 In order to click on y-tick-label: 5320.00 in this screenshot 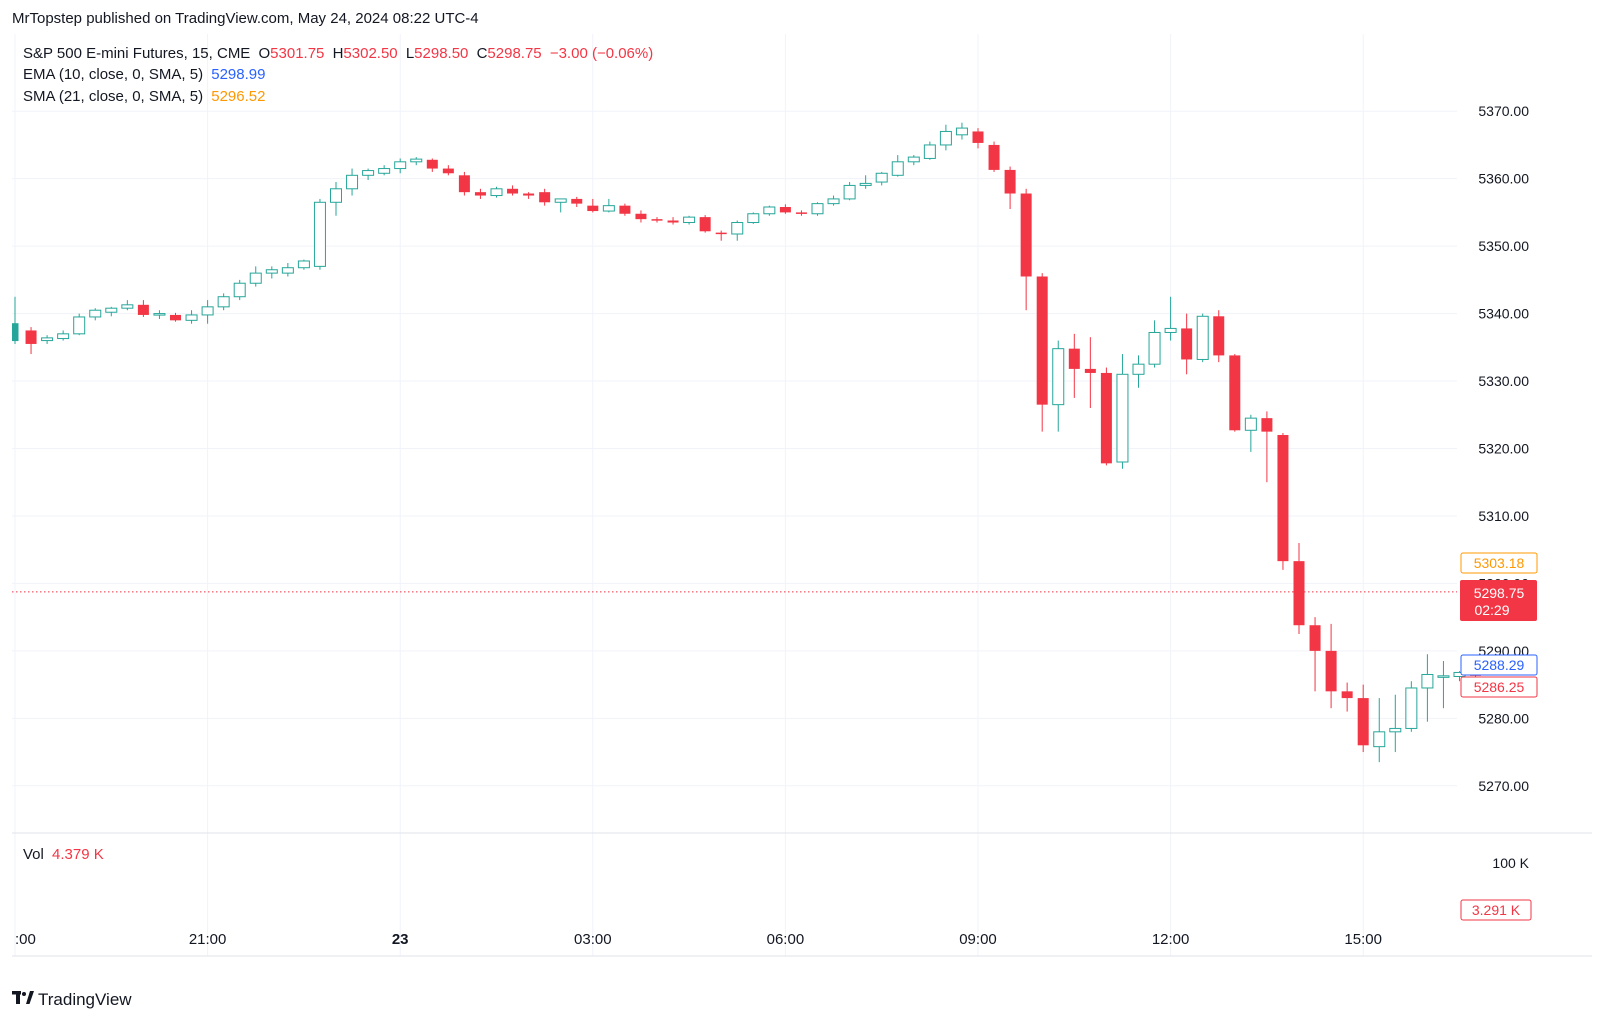, I will do `click(1503, 449)`.